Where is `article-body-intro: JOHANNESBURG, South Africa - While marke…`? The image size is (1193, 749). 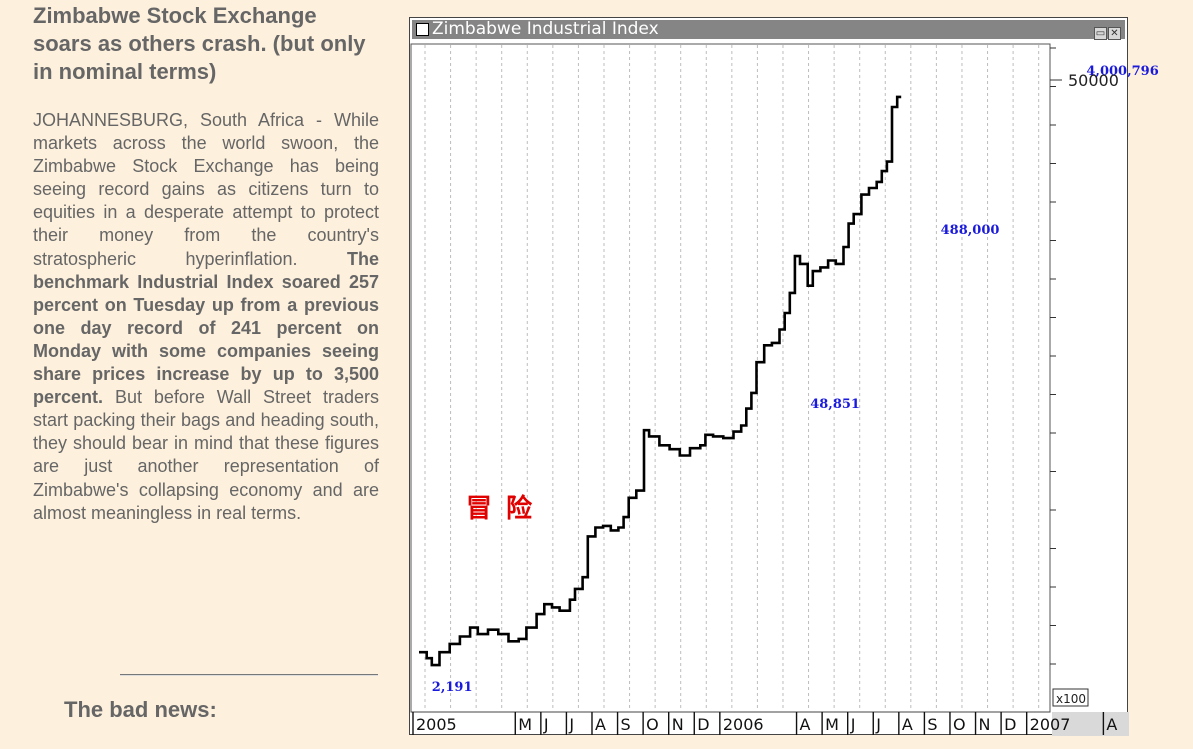 article-body-intro: JOHANNESBURG, South Africa - While marke… is located at coordinates (206, 189).